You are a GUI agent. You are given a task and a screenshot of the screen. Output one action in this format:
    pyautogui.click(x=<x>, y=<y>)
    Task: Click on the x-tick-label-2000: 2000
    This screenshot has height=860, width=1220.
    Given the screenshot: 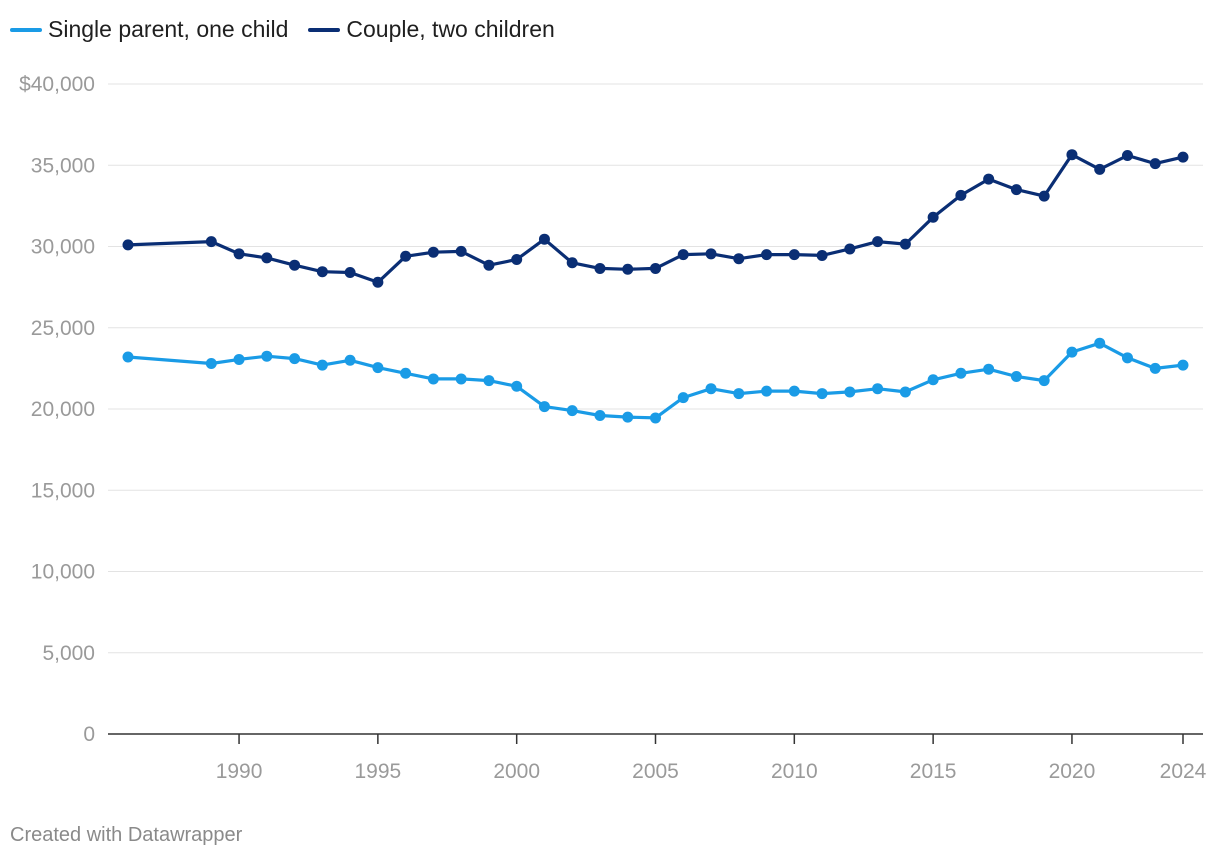 What is the action you would take?
    pyautogui.click(x=516, y=771)
    